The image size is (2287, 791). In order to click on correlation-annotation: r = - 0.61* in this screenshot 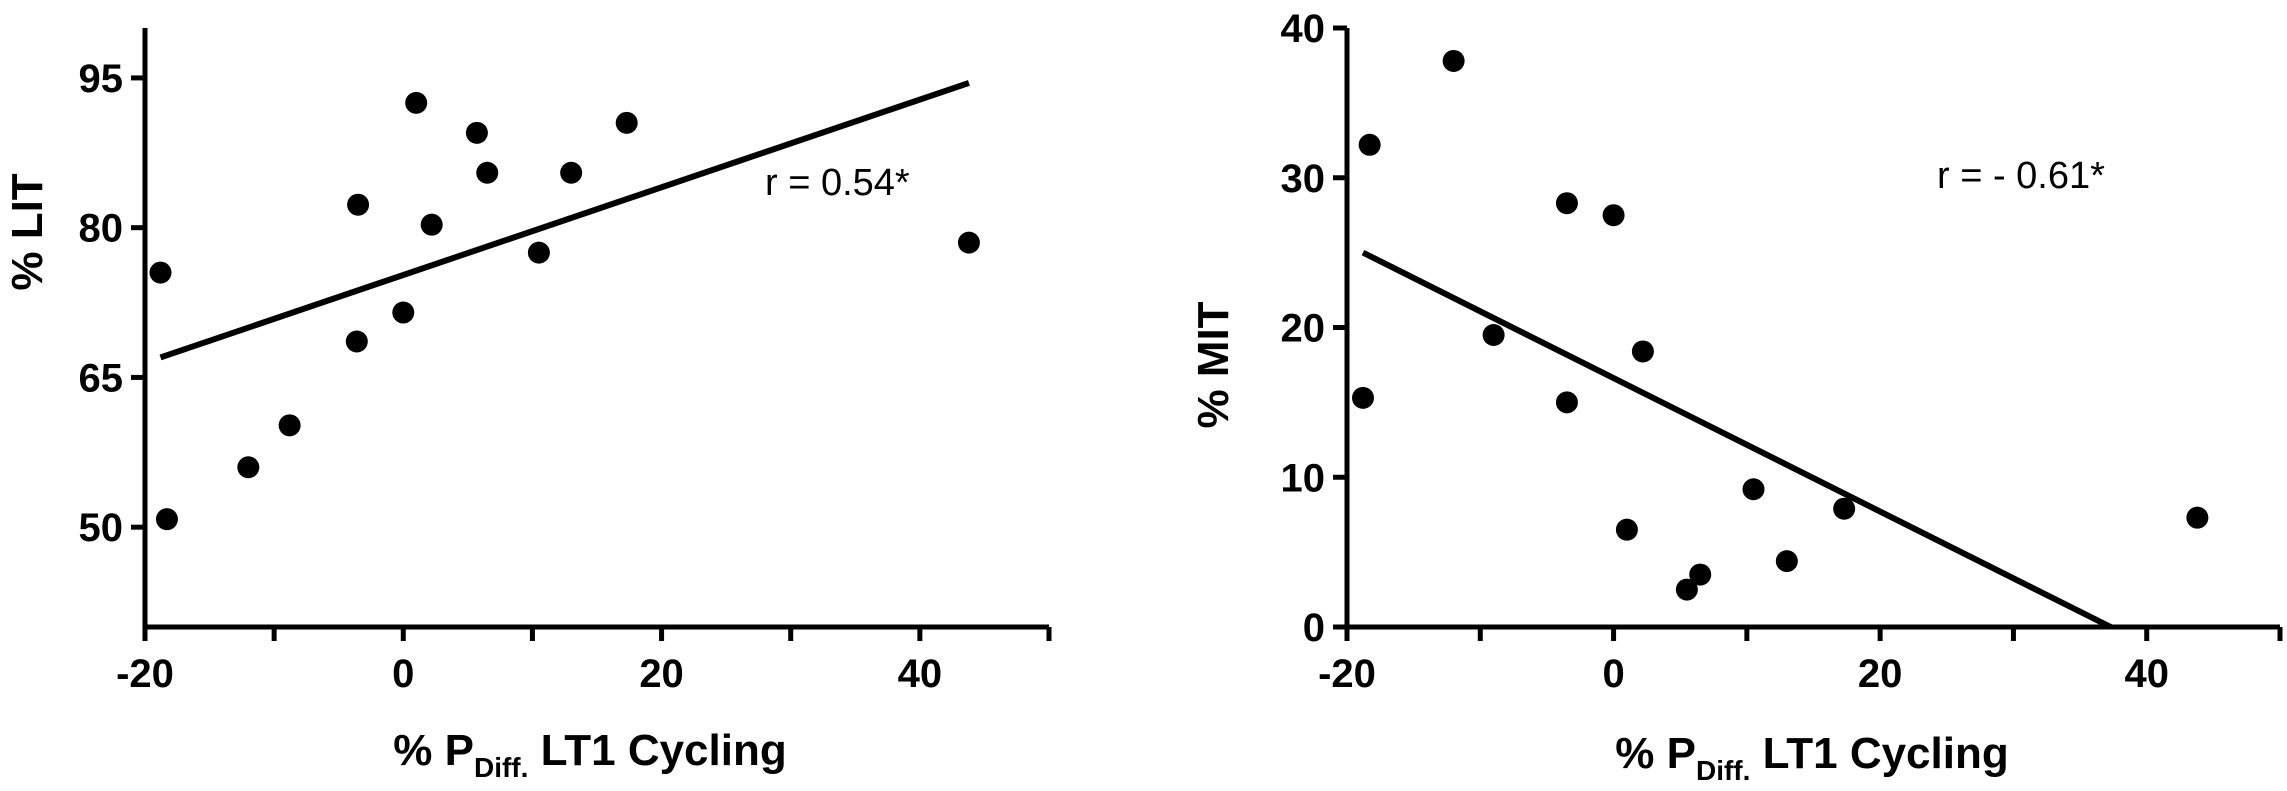, I will do `click(2021, 176)`.